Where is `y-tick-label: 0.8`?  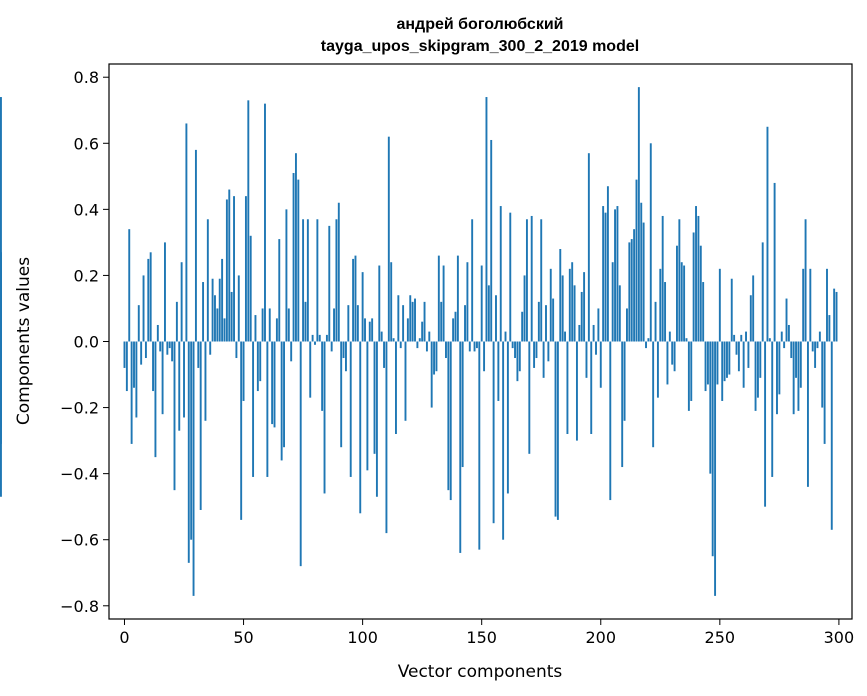 y-tick-label: 0.8 is located at coordinates (86, 77).